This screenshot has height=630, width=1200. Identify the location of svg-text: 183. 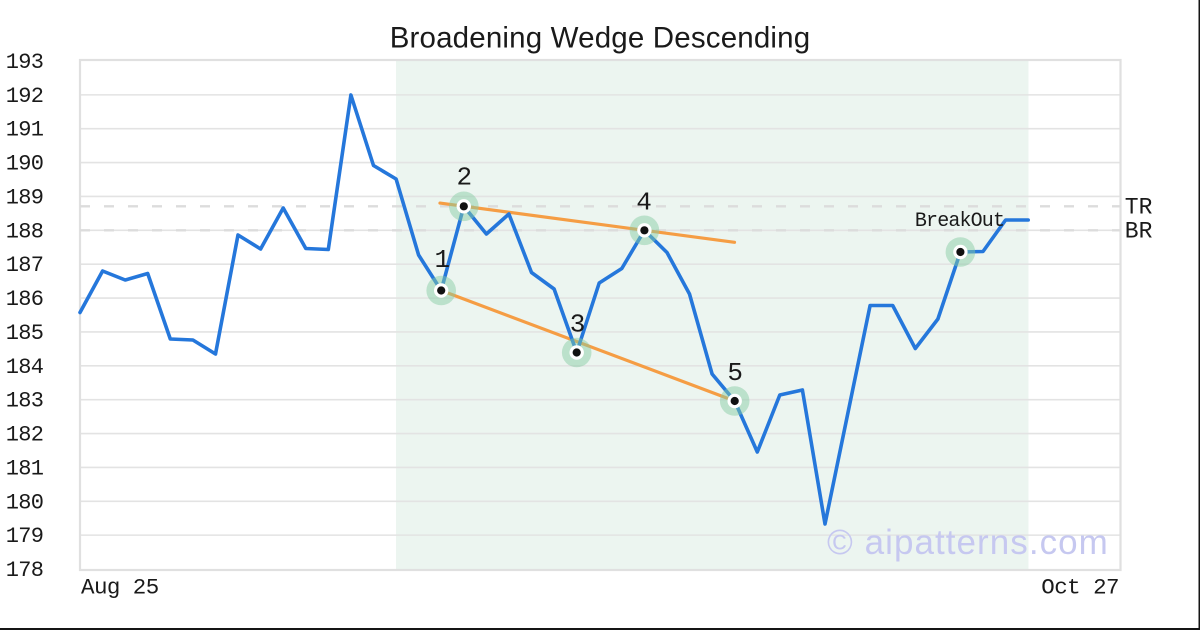
(25, 401).